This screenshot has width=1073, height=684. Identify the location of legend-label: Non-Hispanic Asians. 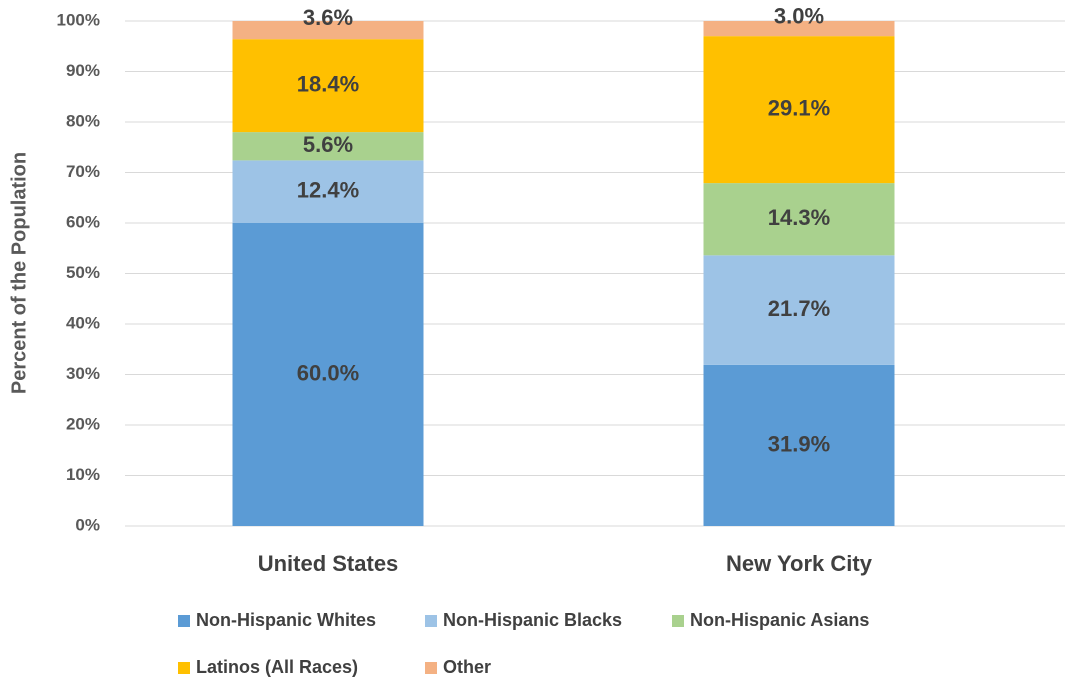
(779, 620).